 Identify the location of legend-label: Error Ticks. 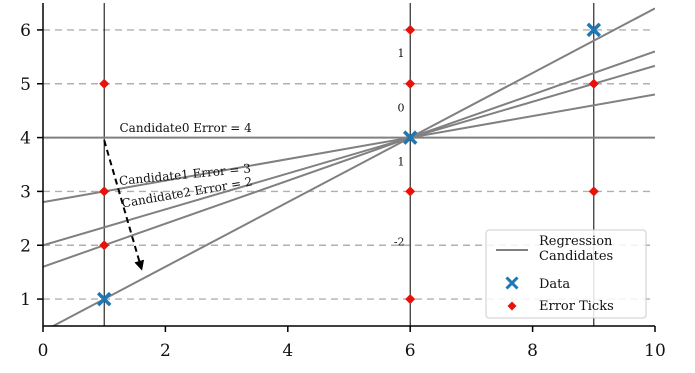
(576, 306).